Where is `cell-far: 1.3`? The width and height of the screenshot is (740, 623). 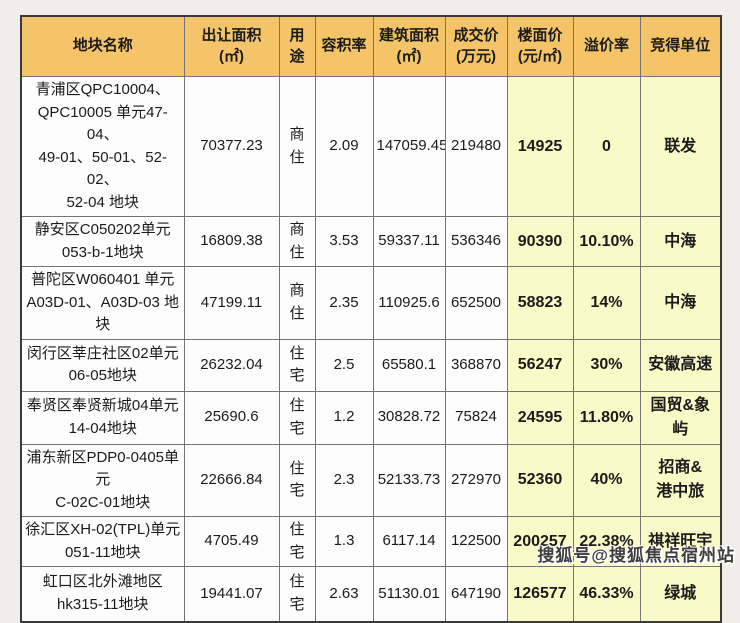 cell-far: 1.3 is located at coordinates (344, 541).